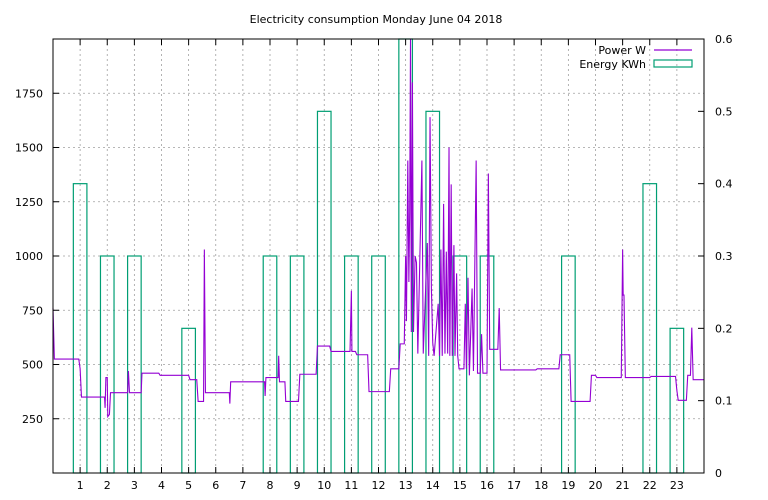 The height and width of the screenshot is (500, 768). What do you see at coordinates (32, 419) in the screenshot?
I see `y-tick-label: 250` at bounding box center [32, 419].